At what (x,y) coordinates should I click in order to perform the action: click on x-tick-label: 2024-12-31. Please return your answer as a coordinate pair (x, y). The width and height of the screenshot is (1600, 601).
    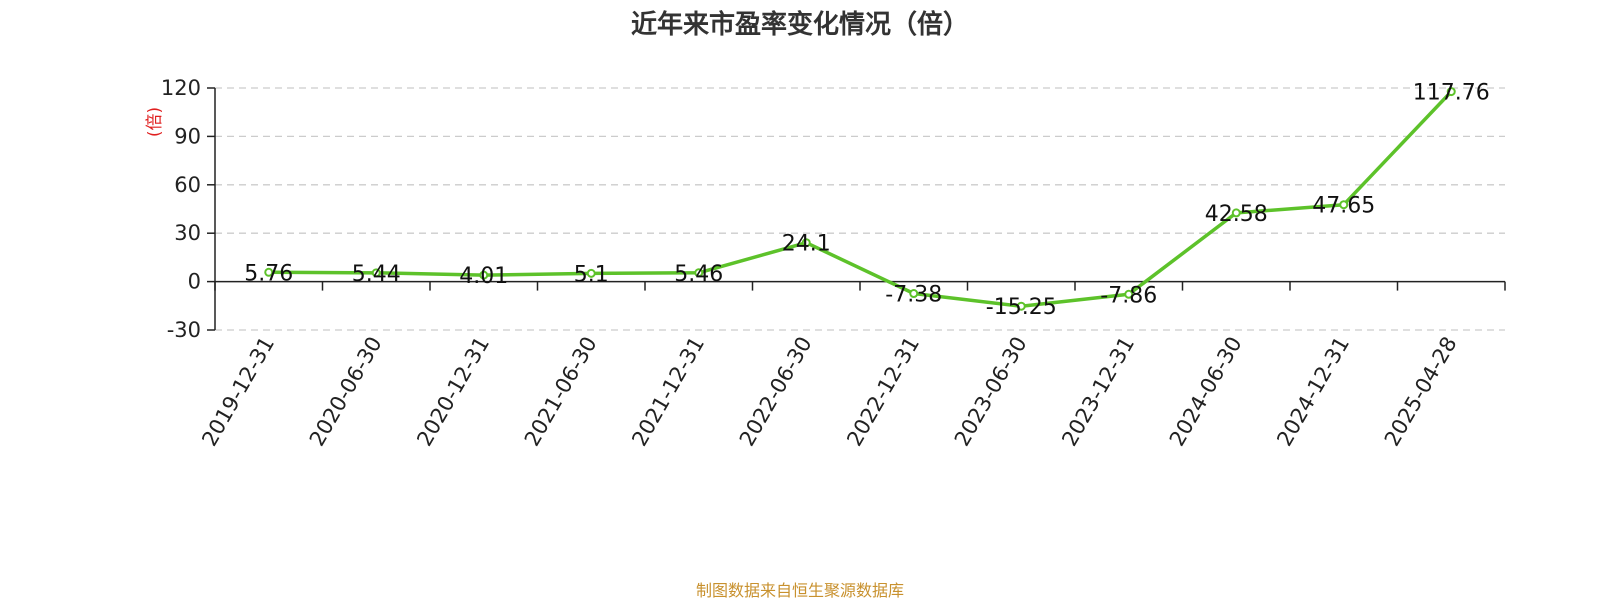
    Looking at the image, I should click on (1313, 392).